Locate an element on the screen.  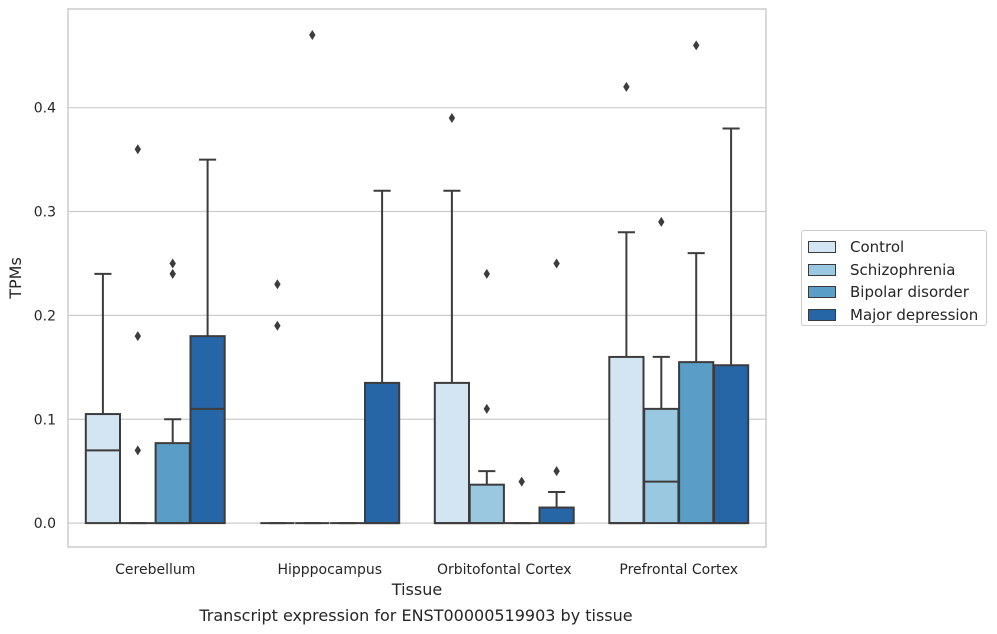
legend-item-major-depression: Major depression is located at coordinates (897, 315).